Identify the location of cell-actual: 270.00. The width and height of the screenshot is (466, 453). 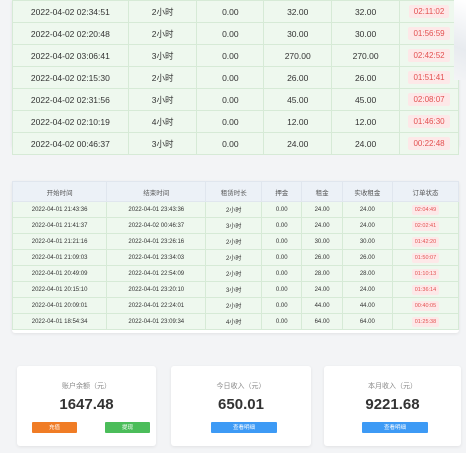
(366, 55).